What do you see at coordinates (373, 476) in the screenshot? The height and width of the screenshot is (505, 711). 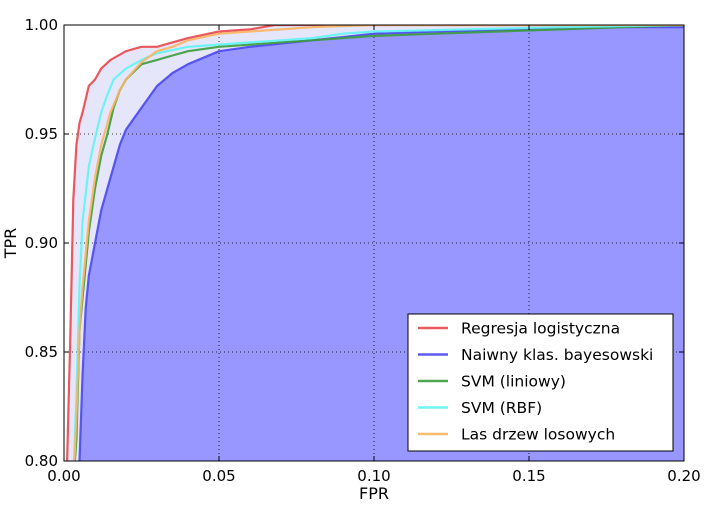 I see `x-tick-label: 0.10` at bounding box center [373, 476].